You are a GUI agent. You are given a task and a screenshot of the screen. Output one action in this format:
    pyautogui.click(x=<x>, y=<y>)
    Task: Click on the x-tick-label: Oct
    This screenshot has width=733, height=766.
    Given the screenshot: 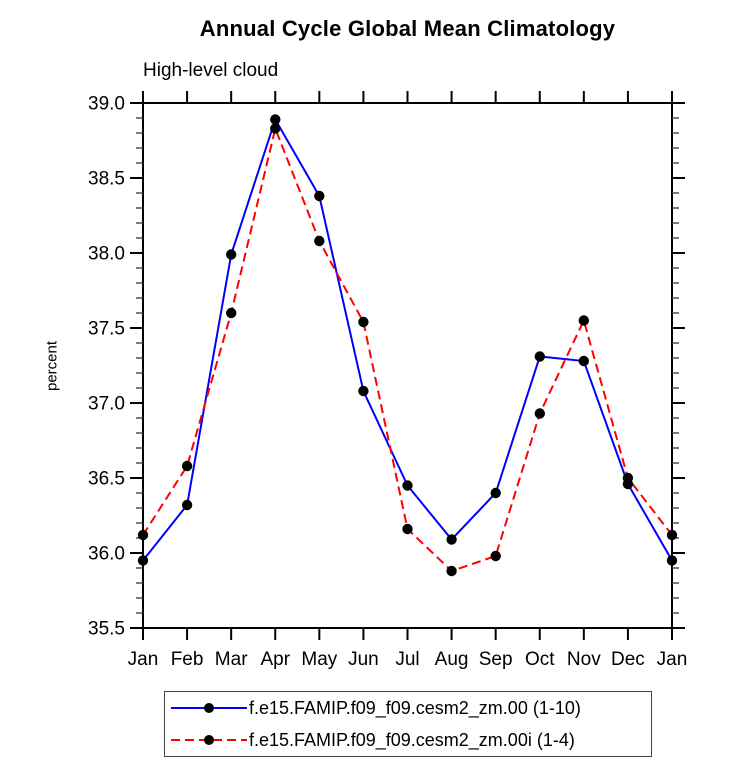 What is the action you would take?
    pyautogui.click(x=540, y=659)
    